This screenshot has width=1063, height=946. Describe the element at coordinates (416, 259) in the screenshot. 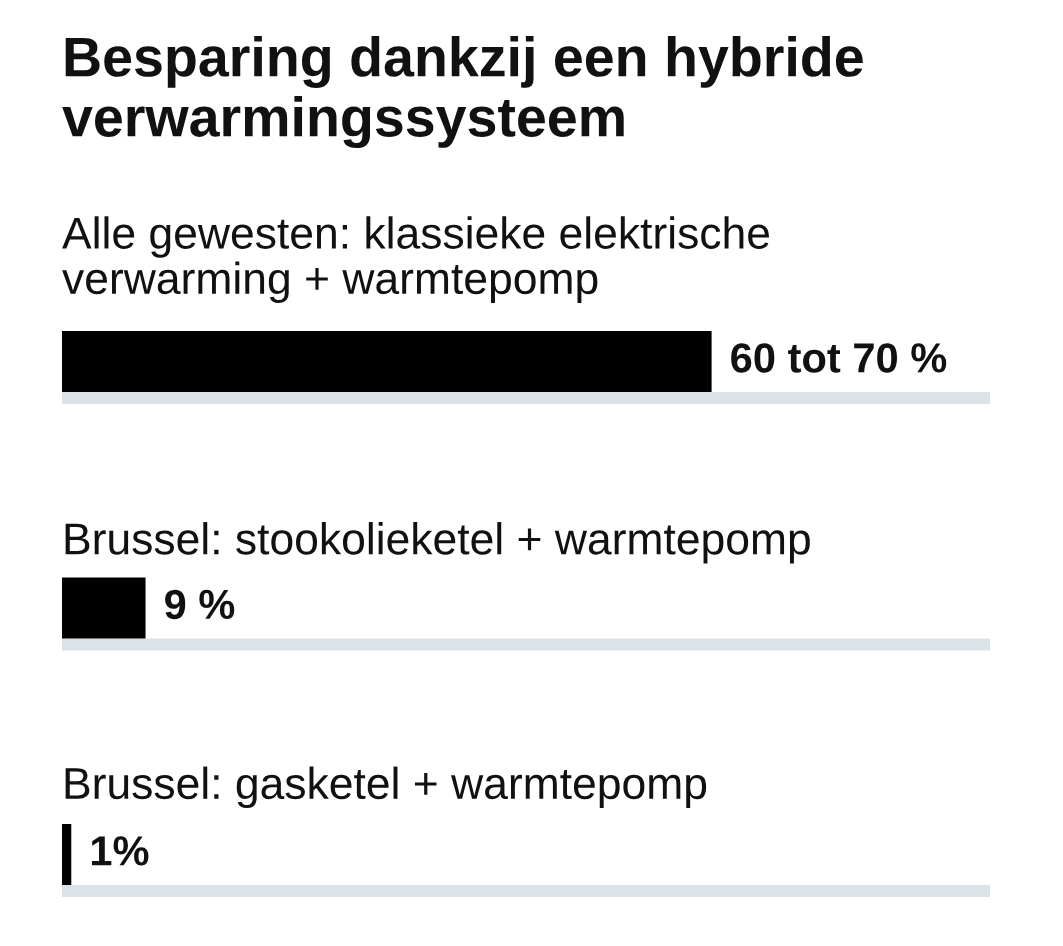

I see `y-tick-label: Alle gewesten: klassieke elektrische verwarming + warmtepomp` at that location.